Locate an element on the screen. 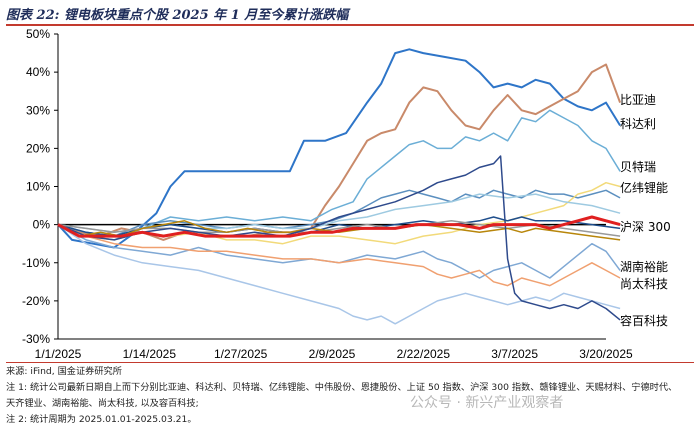 The image size is (700, 429). note-2: 注 2: 统计周期为 2025.01.01-2025.03.21。 is located at coordinates (101, 419).